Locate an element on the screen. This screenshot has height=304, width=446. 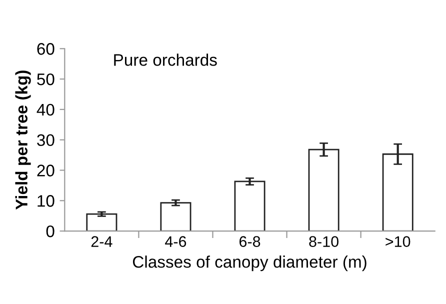
y-tick-label: 50 is located at coordinates (45, 79).